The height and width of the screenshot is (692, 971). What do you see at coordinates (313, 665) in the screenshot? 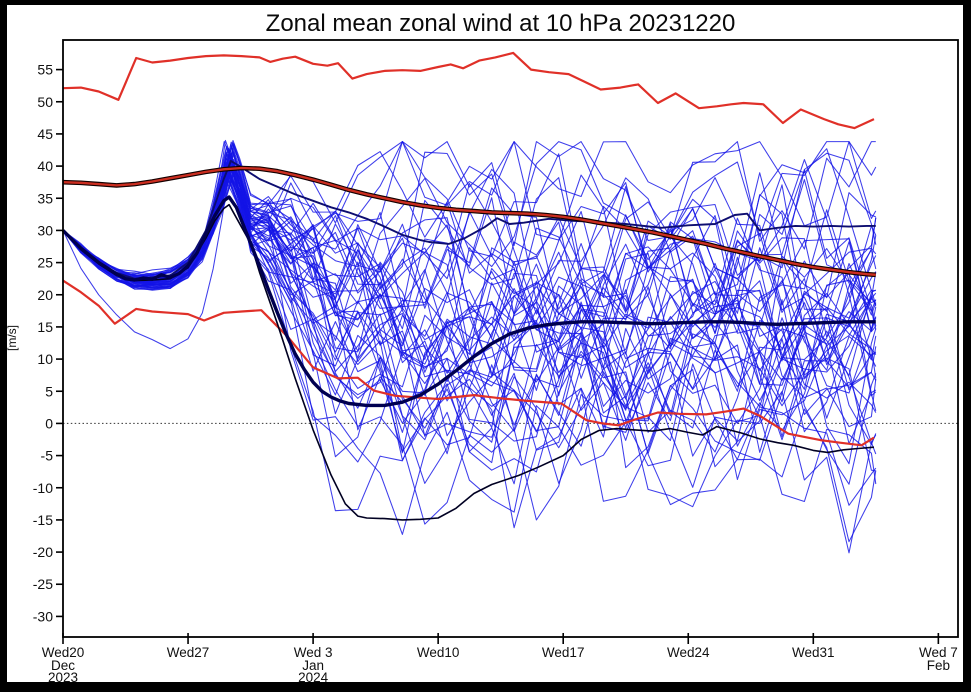
I see `x-tick-sublabel: Jan` at bounding box center [313, 665].